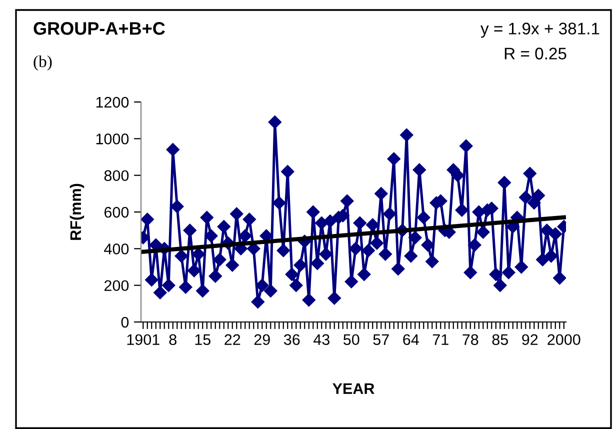 This screenshot has width=616, height=429. Describe the element at coordinates (116, 286) in the screenshot. I see `y-tick-label: 200` at that location.